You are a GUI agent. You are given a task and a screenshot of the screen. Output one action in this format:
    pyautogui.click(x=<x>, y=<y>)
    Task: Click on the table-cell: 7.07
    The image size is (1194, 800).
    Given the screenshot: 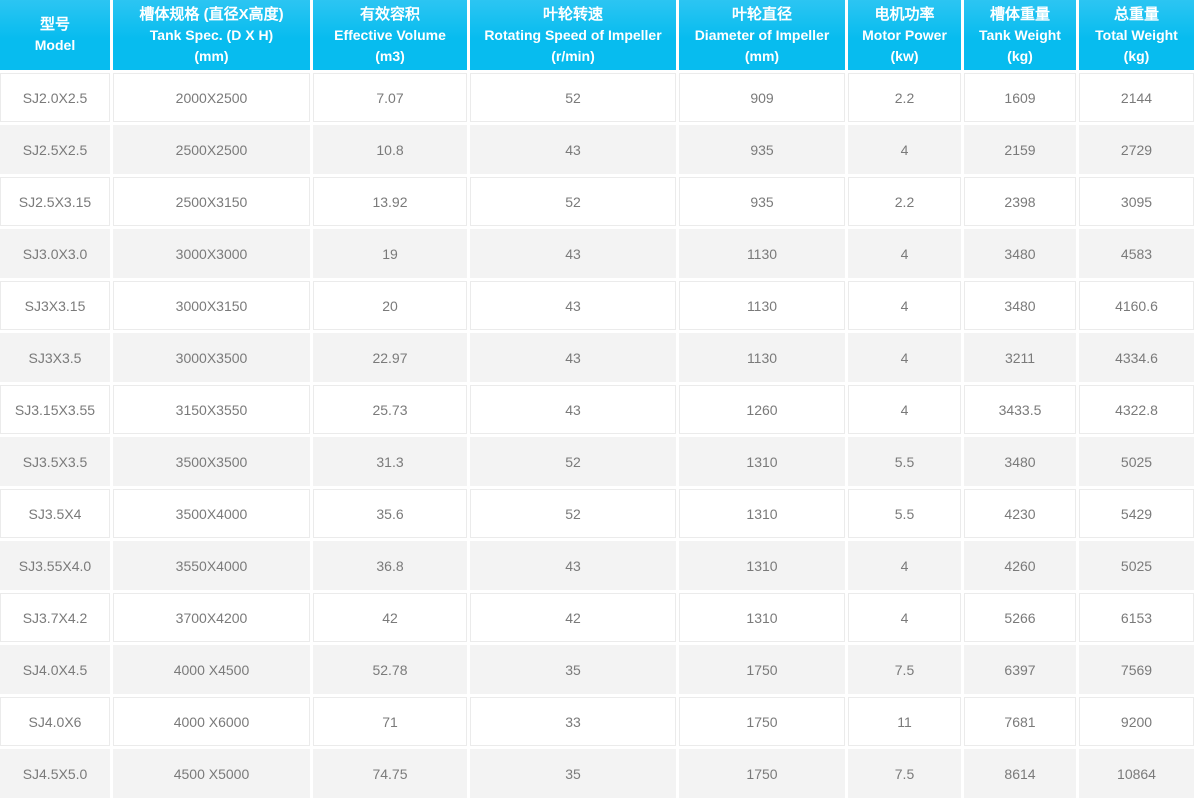 What is the action you would take?
    pyautogui.click(x=390, y=97)
    